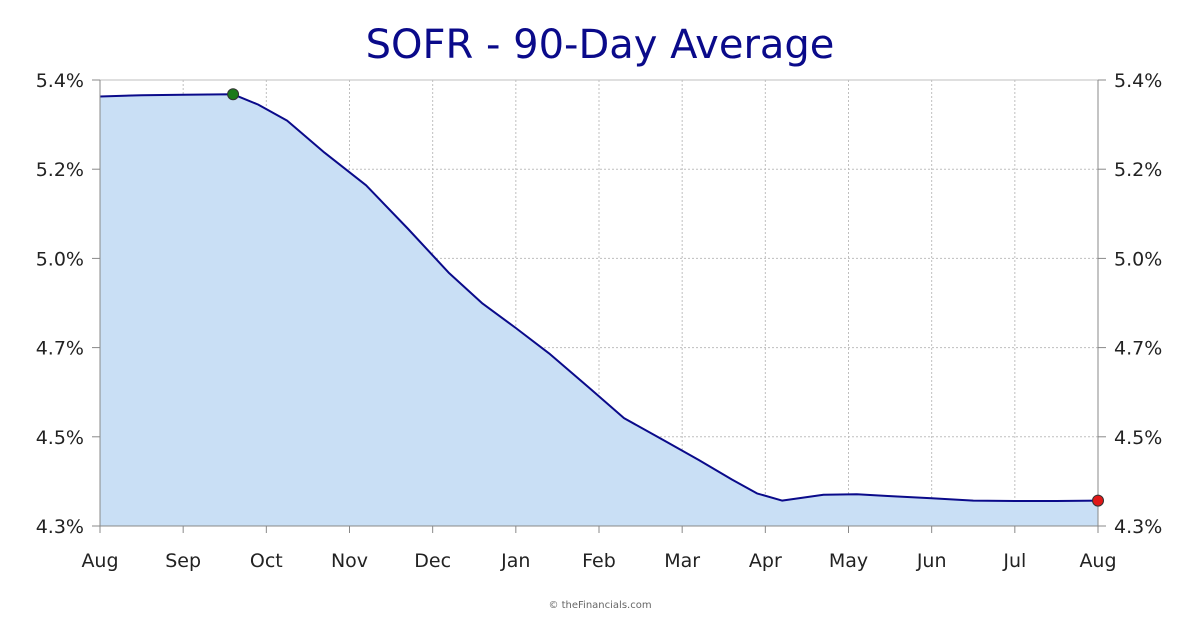  Describe the element at coordinates (599, 605) in the screenshot. I see `source-credit: © theFinancials.com` at that location.